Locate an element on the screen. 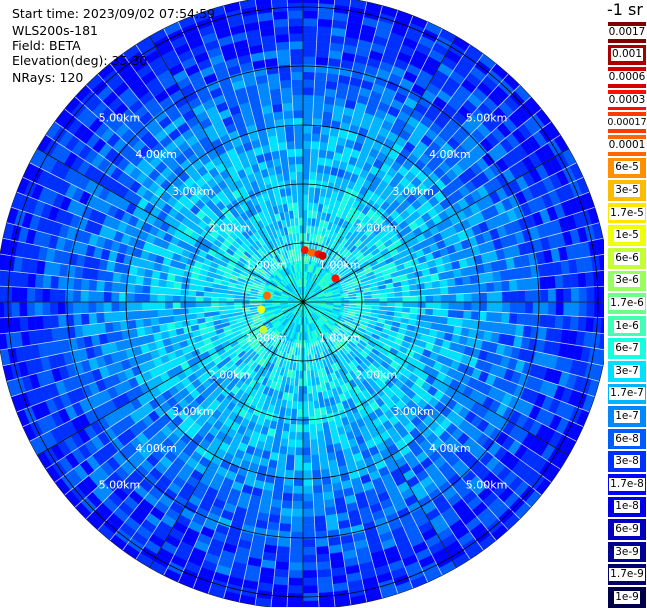  colorbar-tick: 1.7e-5 is located at coordinates (627, 213).